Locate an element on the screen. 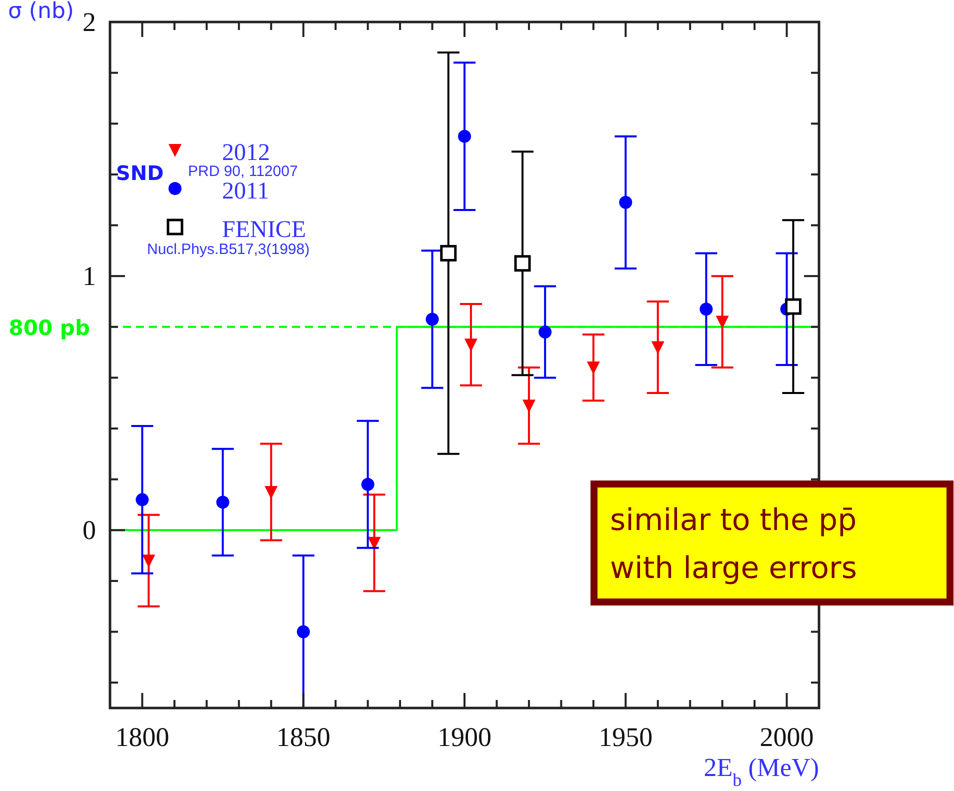 The width and height of the screenshot is (954, 791). annotation: PRD 90, 112007 is located at coordinates (243, 171).